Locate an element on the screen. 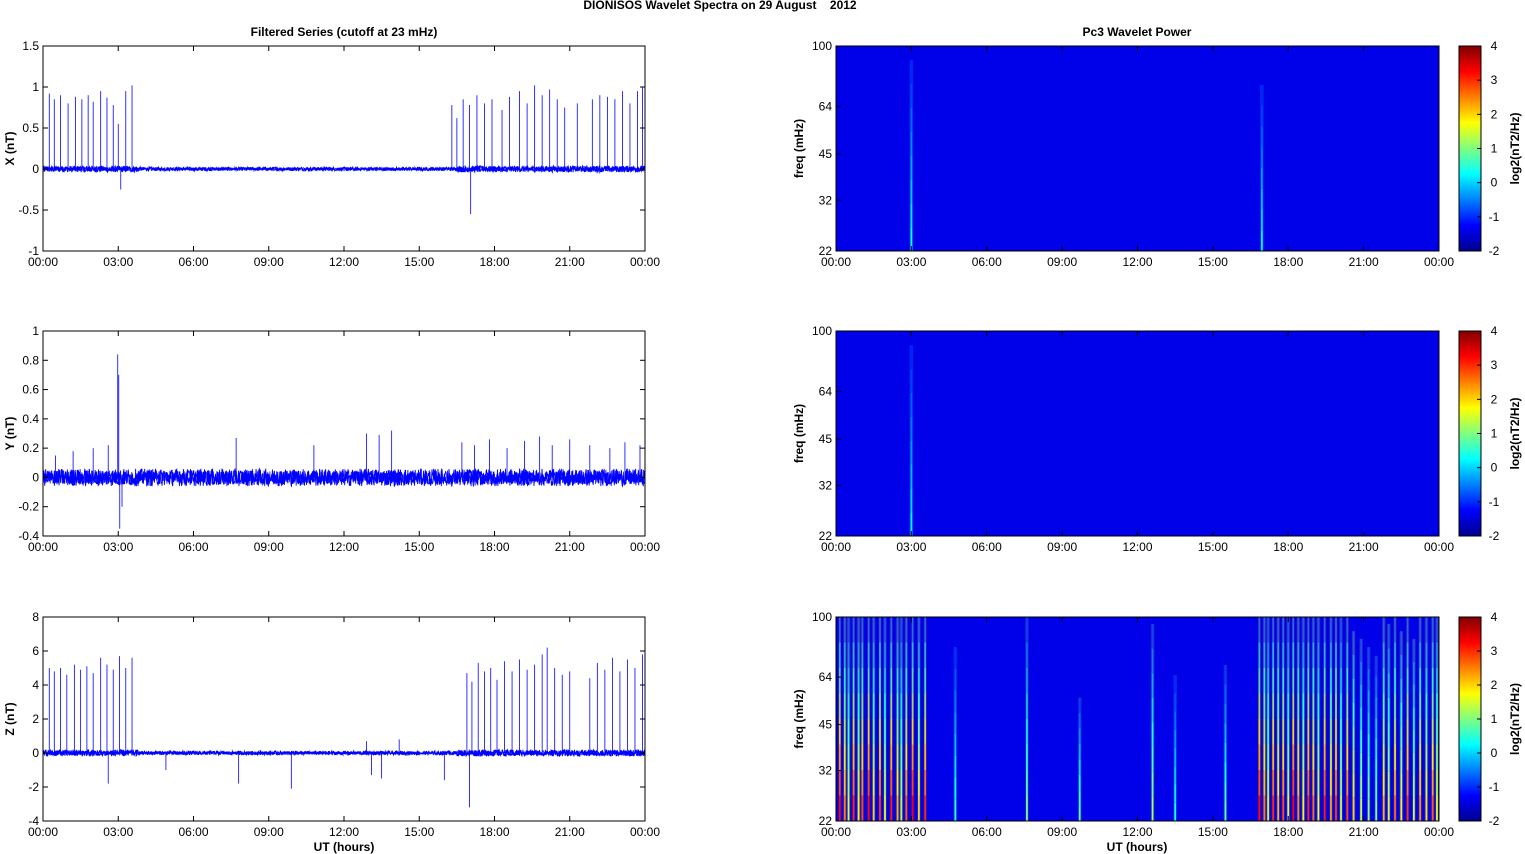  series-xtick-label: 18:00 is located at coordinates (494, 547).